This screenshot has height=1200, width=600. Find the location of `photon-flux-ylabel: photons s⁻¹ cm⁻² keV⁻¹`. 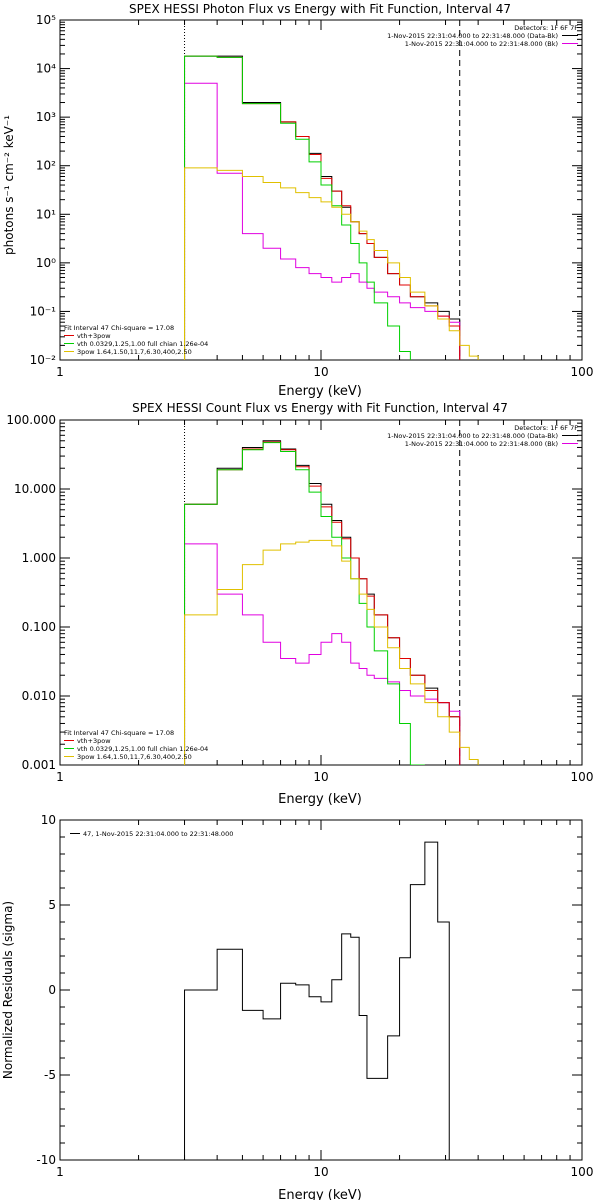

photon-flux-ylabel: photons s⁻¹ cm⁻² keV⁻¹ is located at coordinates (9, 185).